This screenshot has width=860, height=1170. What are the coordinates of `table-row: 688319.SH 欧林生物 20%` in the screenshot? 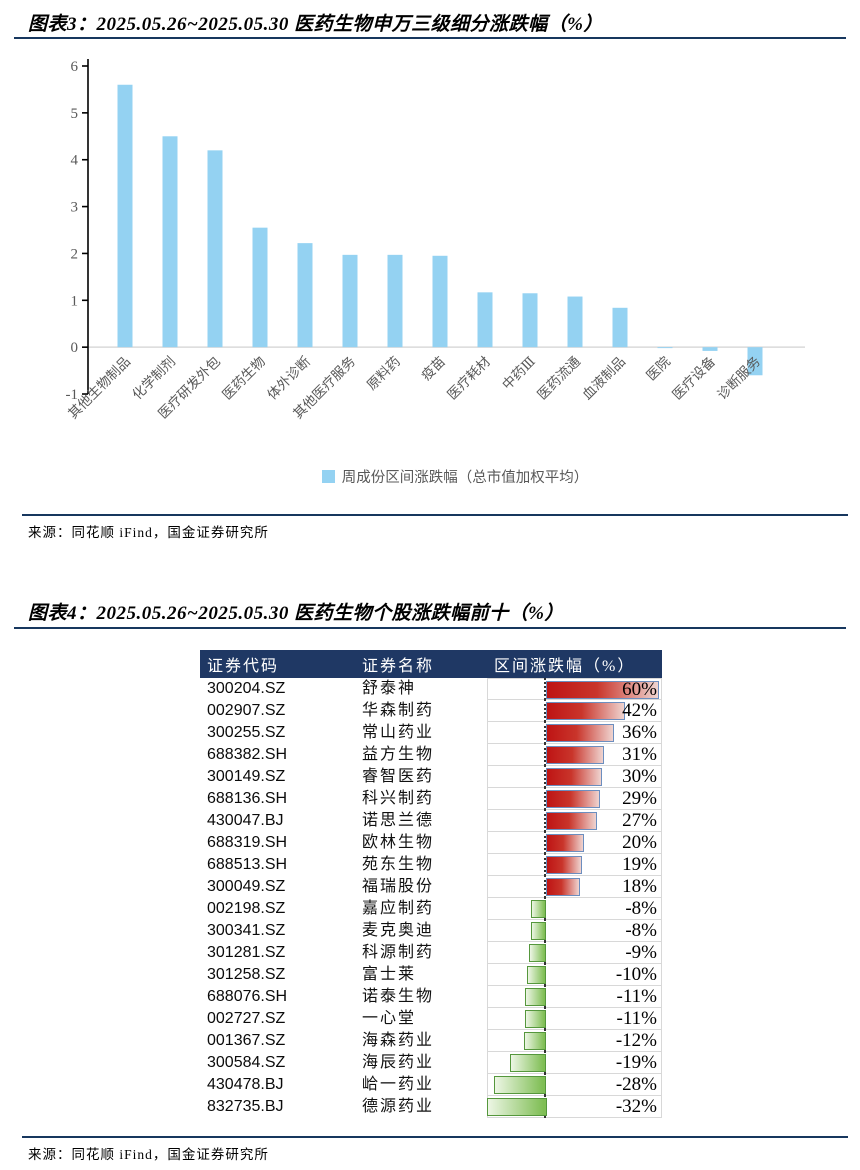 It's located at (431, 842).